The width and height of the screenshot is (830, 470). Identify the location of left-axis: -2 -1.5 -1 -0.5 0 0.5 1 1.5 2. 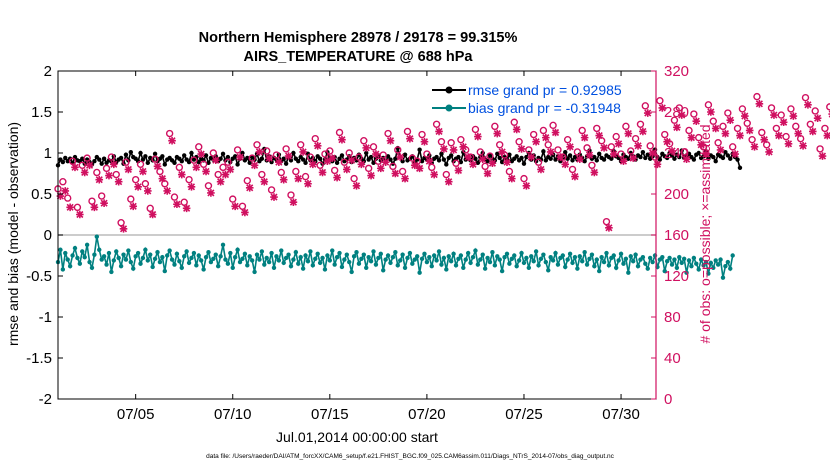
(44, 235).